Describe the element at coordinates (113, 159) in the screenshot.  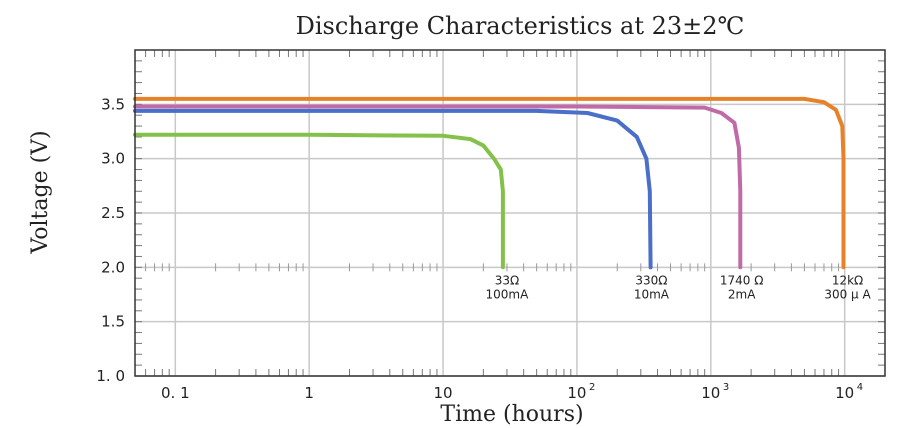
I see `y-tick-label: 3.0` at that location.